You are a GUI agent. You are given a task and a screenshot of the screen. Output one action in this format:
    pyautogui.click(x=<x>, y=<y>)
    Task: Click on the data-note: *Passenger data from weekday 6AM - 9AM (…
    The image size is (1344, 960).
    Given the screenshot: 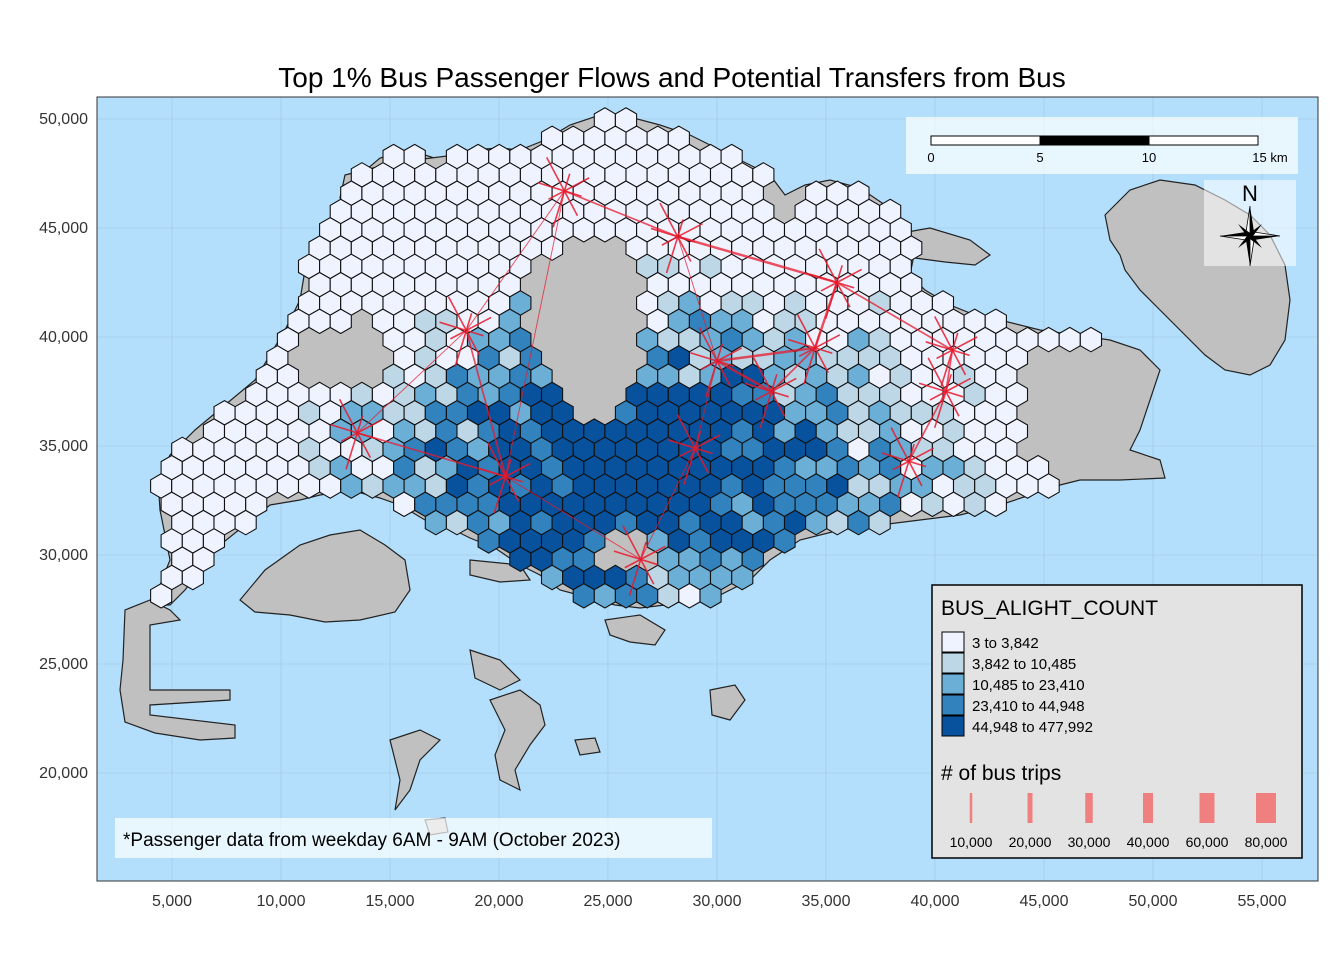 What is the action you would take?
    pyautogui.click(x=413, y=838)
    